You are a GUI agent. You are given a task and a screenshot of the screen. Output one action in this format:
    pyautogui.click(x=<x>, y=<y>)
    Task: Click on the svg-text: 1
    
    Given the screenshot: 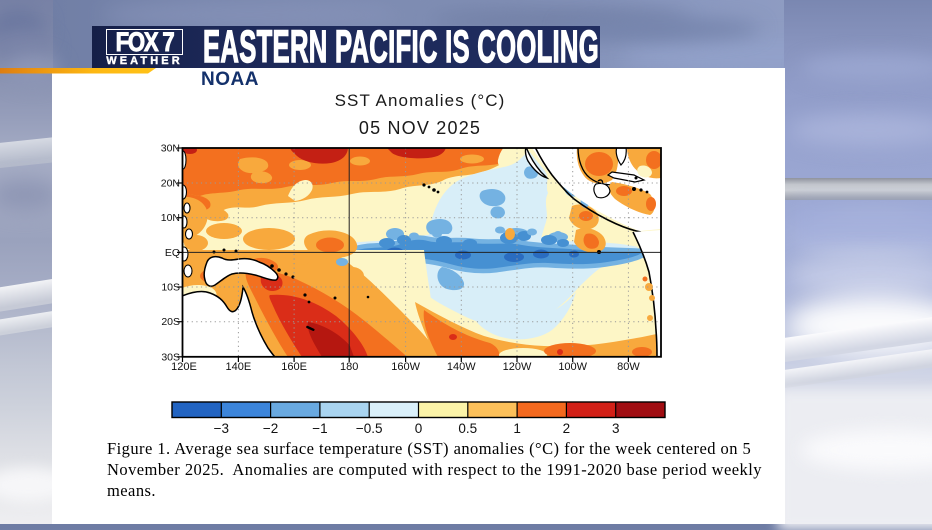 What is the action you would take?
    pyautogui.click(x=517, y=428)
    